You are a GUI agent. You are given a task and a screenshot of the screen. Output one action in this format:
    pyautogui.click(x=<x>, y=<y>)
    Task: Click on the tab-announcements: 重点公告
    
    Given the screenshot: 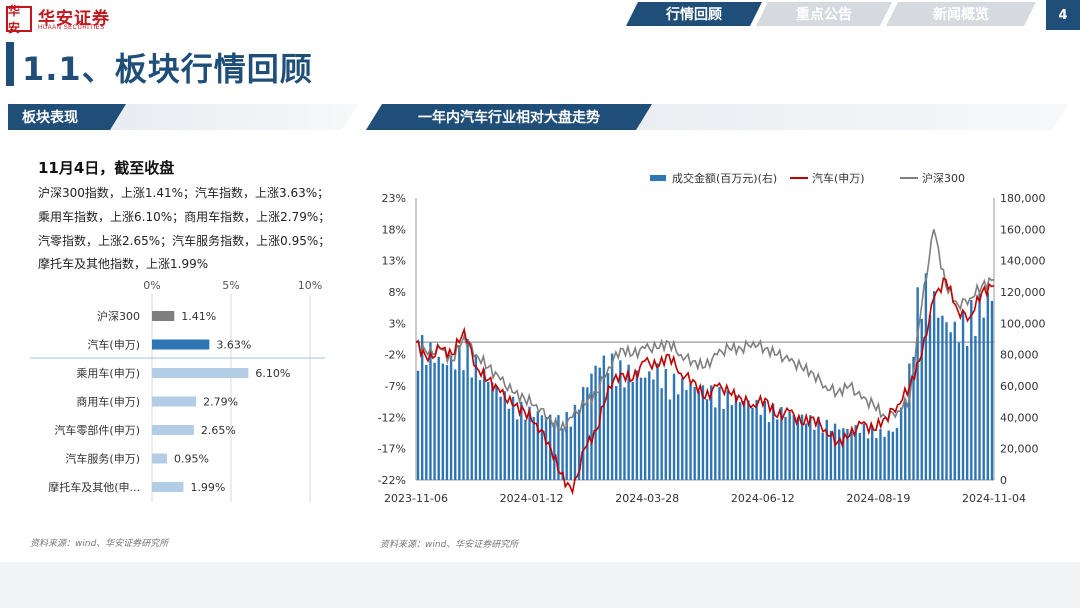 What is the action you would take?
    pyautogui.click(x=824, y=14)
    